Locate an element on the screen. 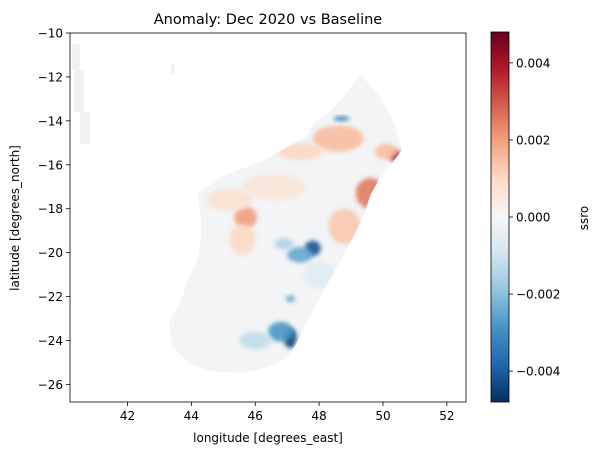 The height and width of the screenshot is (455, 599). colorbar-label: ssro is located at coordinates (584, 218).